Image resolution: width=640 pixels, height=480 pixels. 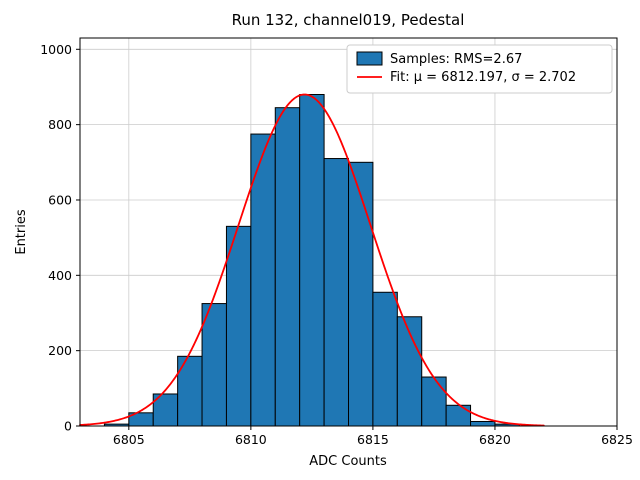 What do you see at coordinates (68, 426) in the screenshot?
I see `y-tick-label: 0` at bounding box center [68, 426].